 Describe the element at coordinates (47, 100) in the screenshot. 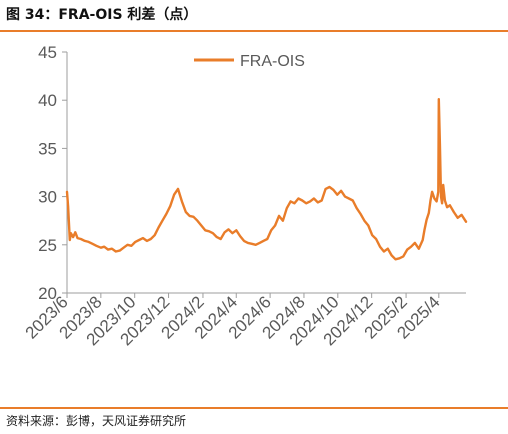

I see `y-tick-label: 40` at that location.